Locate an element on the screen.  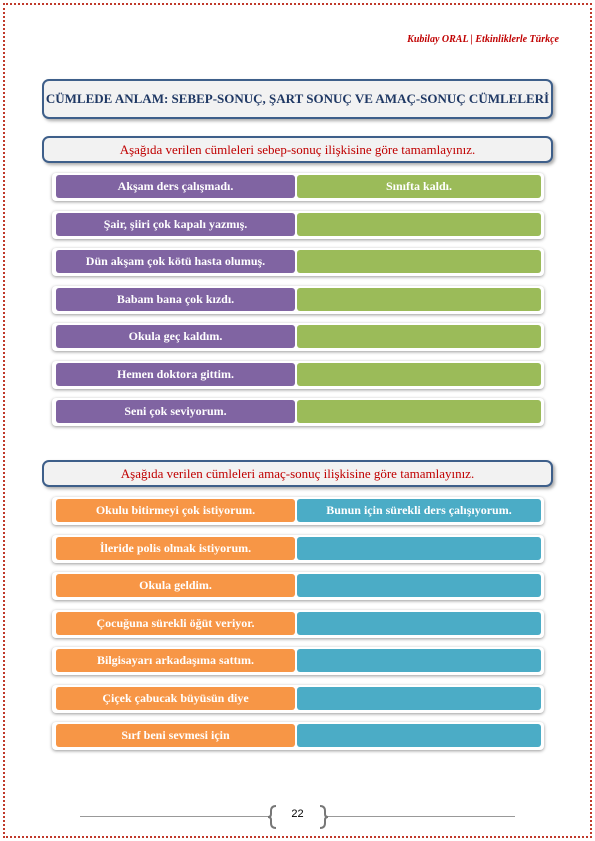
answer-row: Okula geldim. is located at coordinates (298, 586).